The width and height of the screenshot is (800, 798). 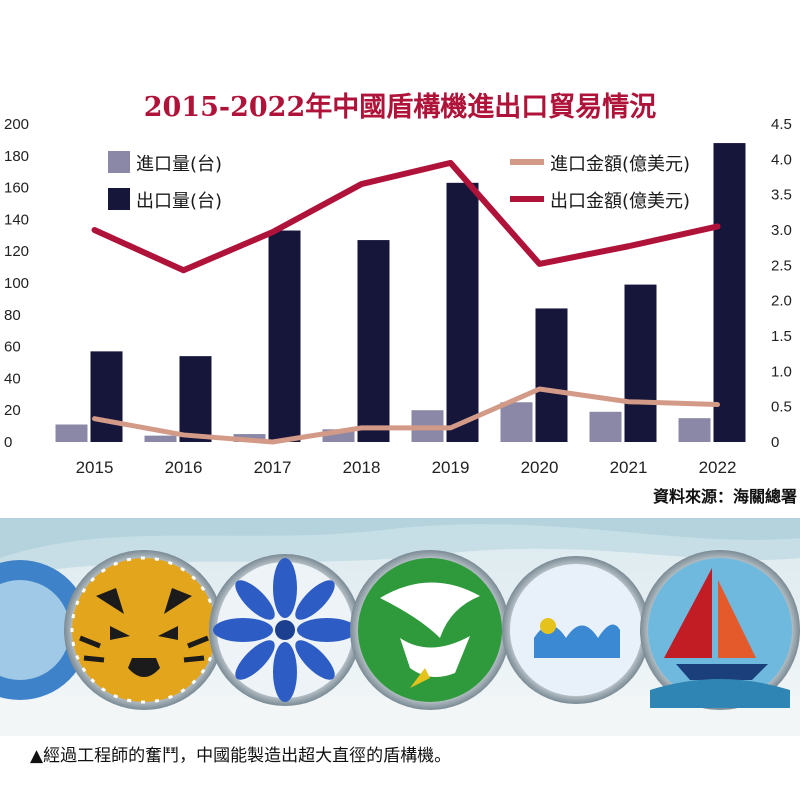 What do you see at coordinates (16, 219) in the screenshot?
I see `left-tick-label: 140` at bounding box center [16, 219].